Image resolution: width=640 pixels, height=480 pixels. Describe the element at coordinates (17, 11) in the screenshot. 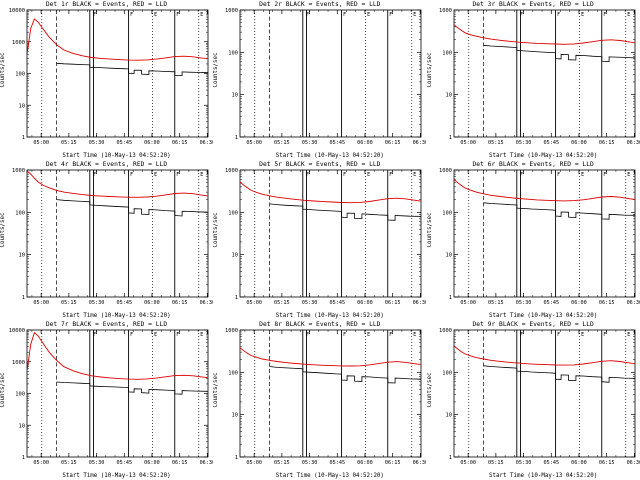

I see `svg-text: 10000` at that location.